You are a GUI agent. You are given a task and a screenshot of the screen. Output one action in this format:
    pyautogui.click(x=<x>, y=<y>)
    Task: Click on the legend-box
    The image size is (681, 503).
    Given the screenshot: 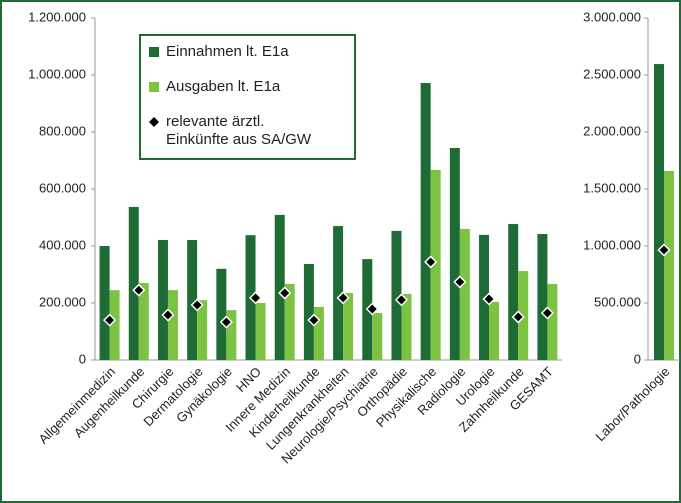 What is the action you would take?
    pyautogui.click(x=247, y=97)
    